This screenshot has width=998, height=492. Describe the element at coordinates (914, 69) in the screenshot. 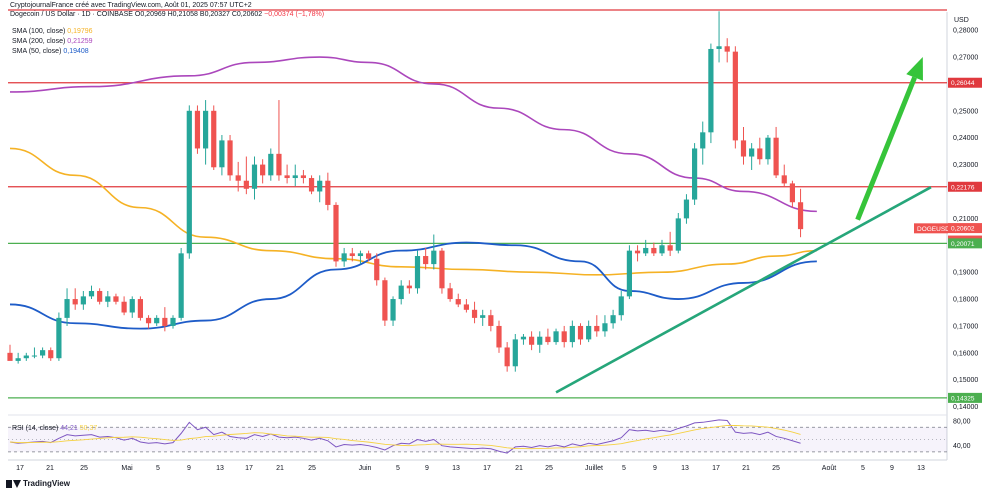

I see `bullish-arrow-head` at that location.